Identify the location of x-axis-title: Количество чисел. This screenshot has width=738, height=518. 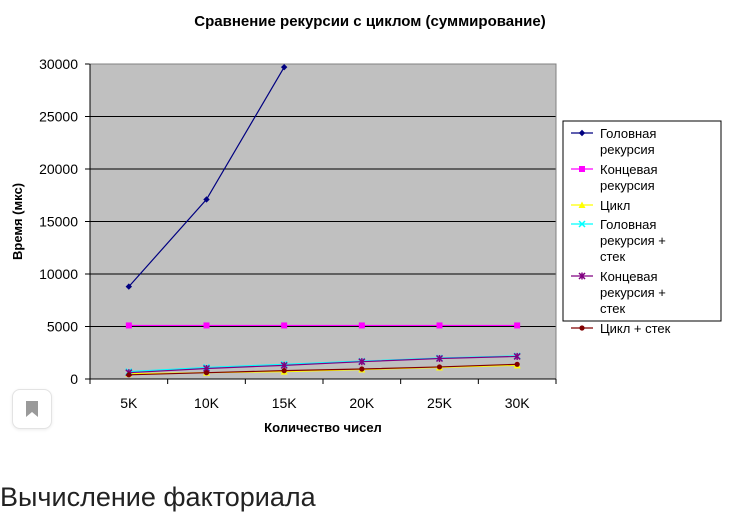
(323, 427).